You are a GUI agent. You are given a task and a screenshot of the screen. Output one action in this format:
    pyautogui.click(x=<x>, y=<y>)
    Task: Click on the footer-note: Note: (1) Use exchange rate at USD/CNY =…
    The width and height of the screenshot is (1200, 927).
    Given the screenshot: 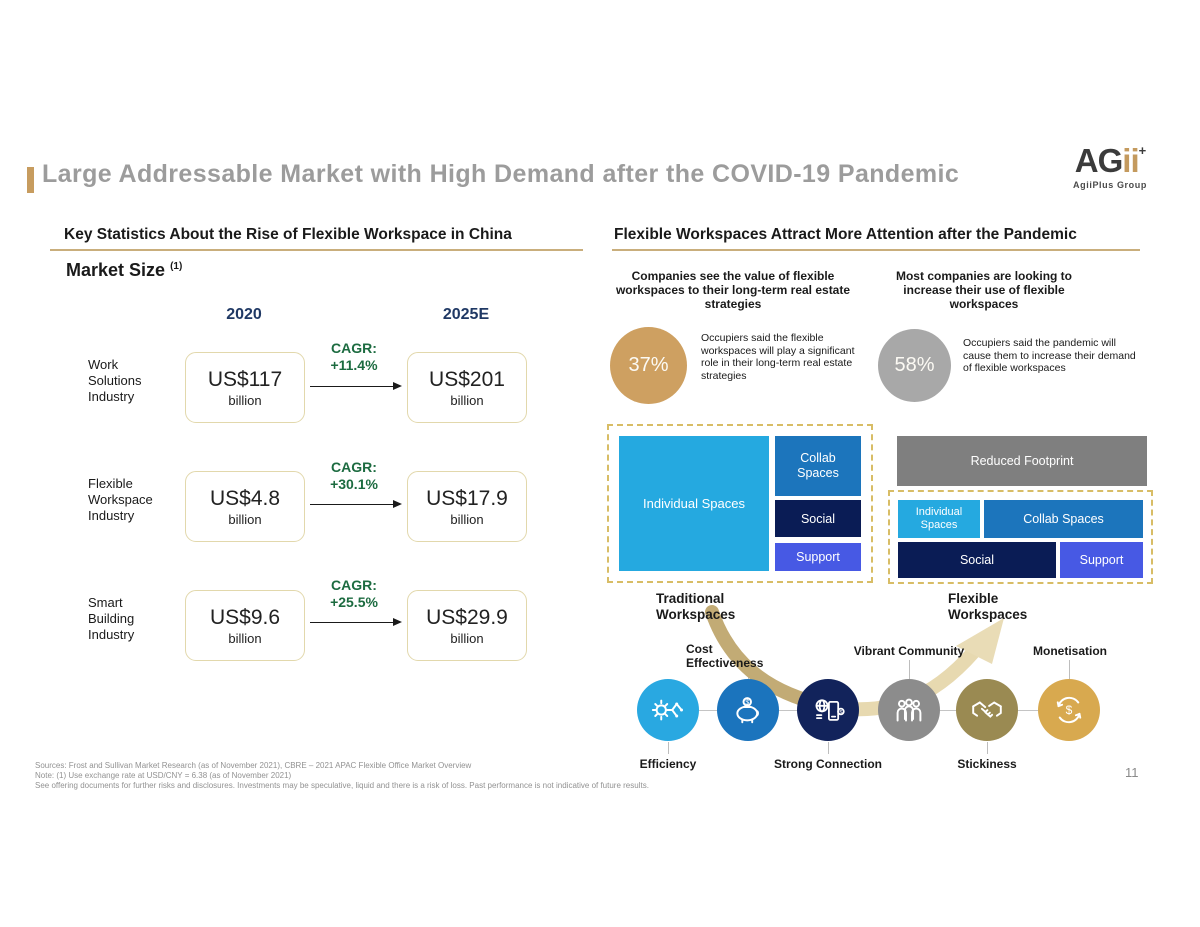 What is the action you would take?
    pyautogui.click(x=163, y=775)
    